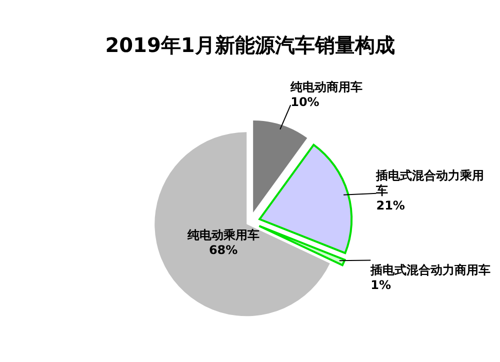  What do you see at coordinates (429, 183) in the screenshot?
I see `slice-label: 插电式混合动力乘用车` at bounding box center [429, 183].